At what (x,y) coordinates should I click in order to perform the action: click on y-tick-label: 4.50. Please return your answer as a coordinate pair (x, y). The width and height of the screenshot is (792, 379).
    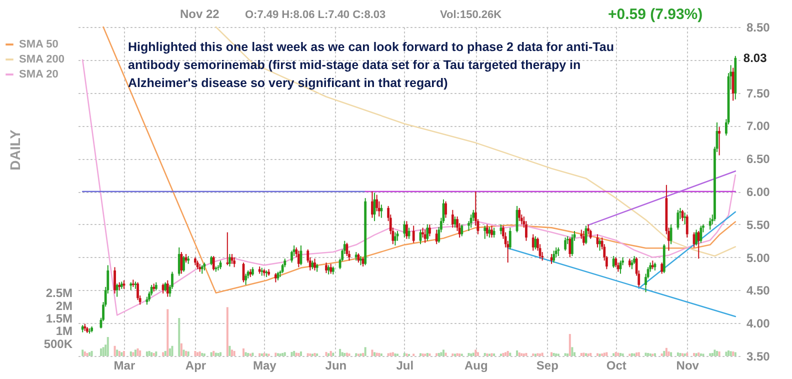
    Looking at the image, I should click on (758, 291).